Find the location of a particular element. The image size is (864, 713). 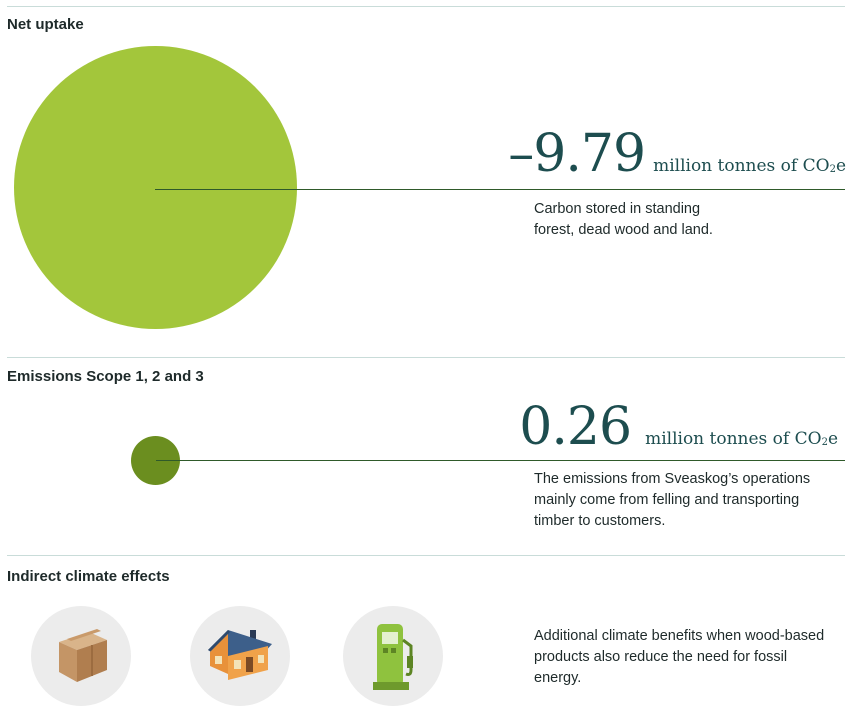

net-uptake-value-group: –9.79 million tonnes of CO2e is located at coordinates (677, 154).